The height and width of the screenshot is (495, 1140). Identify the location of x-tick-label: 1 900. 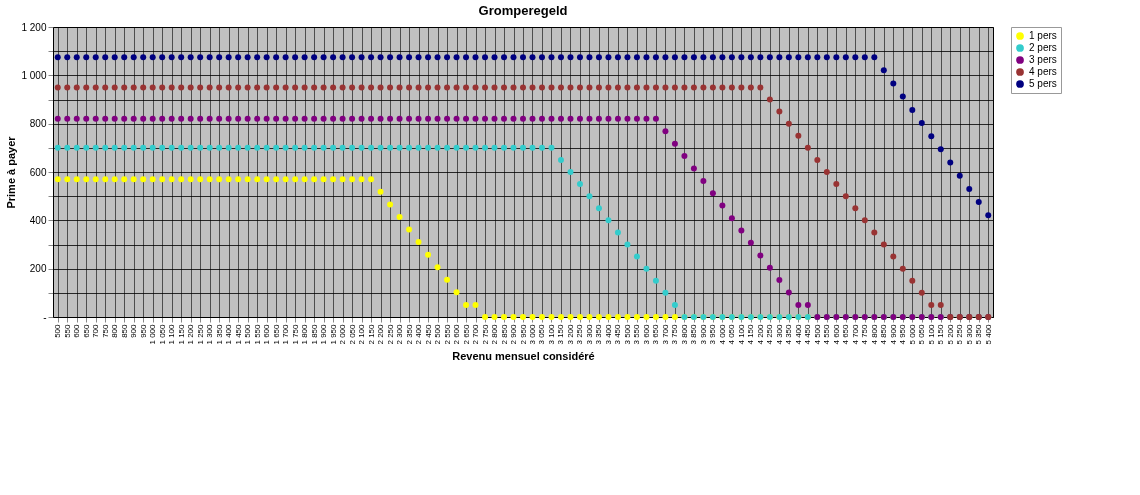
(324, 334).